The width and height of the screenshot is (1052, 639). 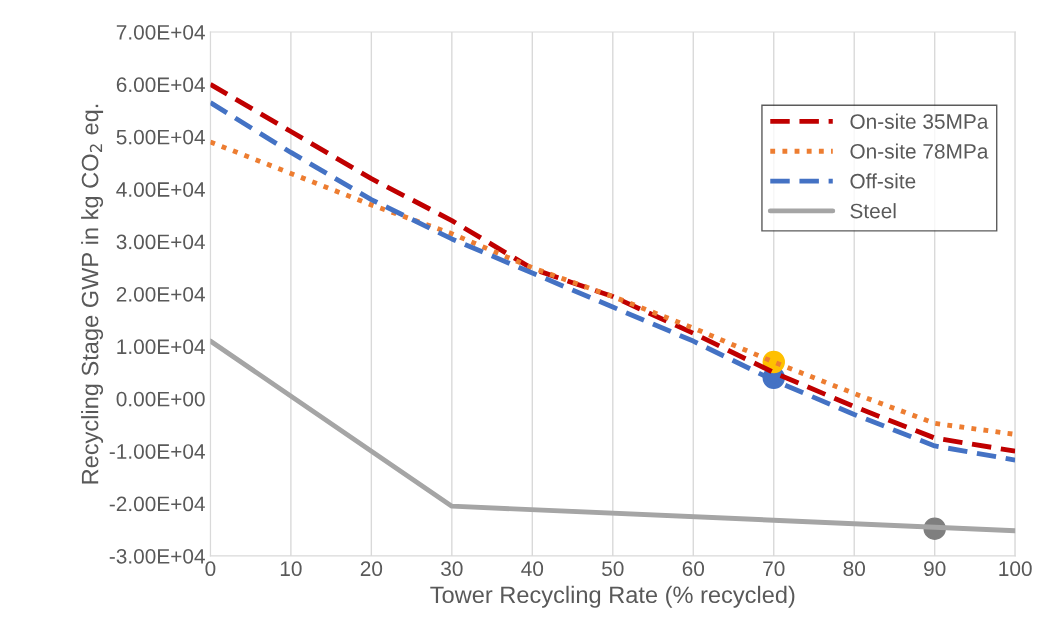 I want to click on x-tick-label: 80, so click(x=854, y=569).